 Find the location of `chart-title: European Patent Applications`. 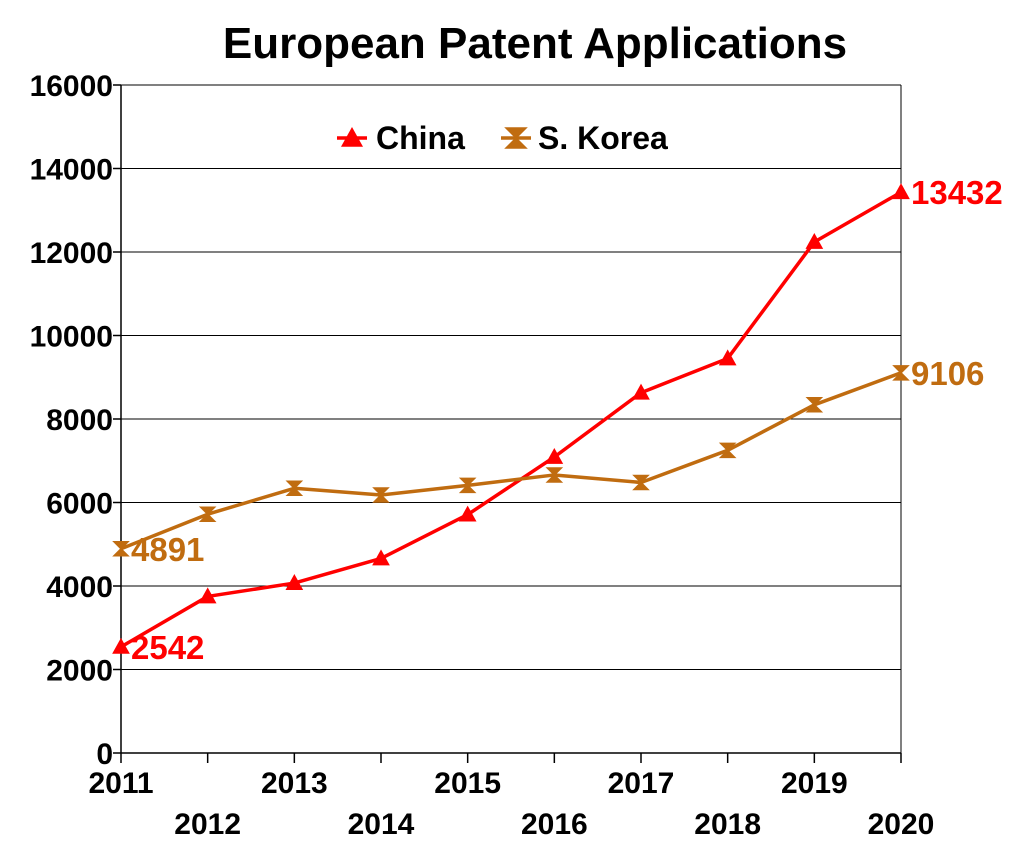

chart-title: European Patent Applications is located at coordinates (535, 43).